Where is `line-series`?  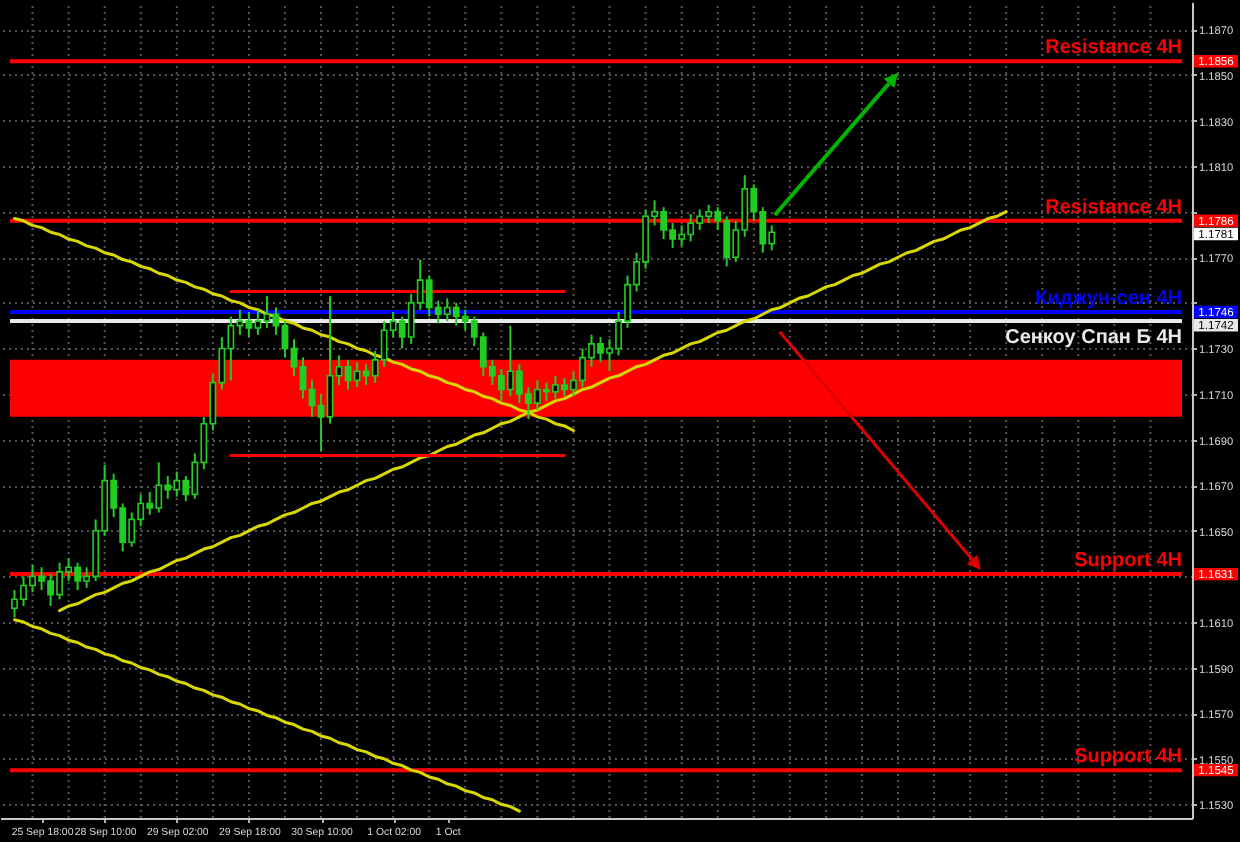 line-series is located at coordinates (267, 715).